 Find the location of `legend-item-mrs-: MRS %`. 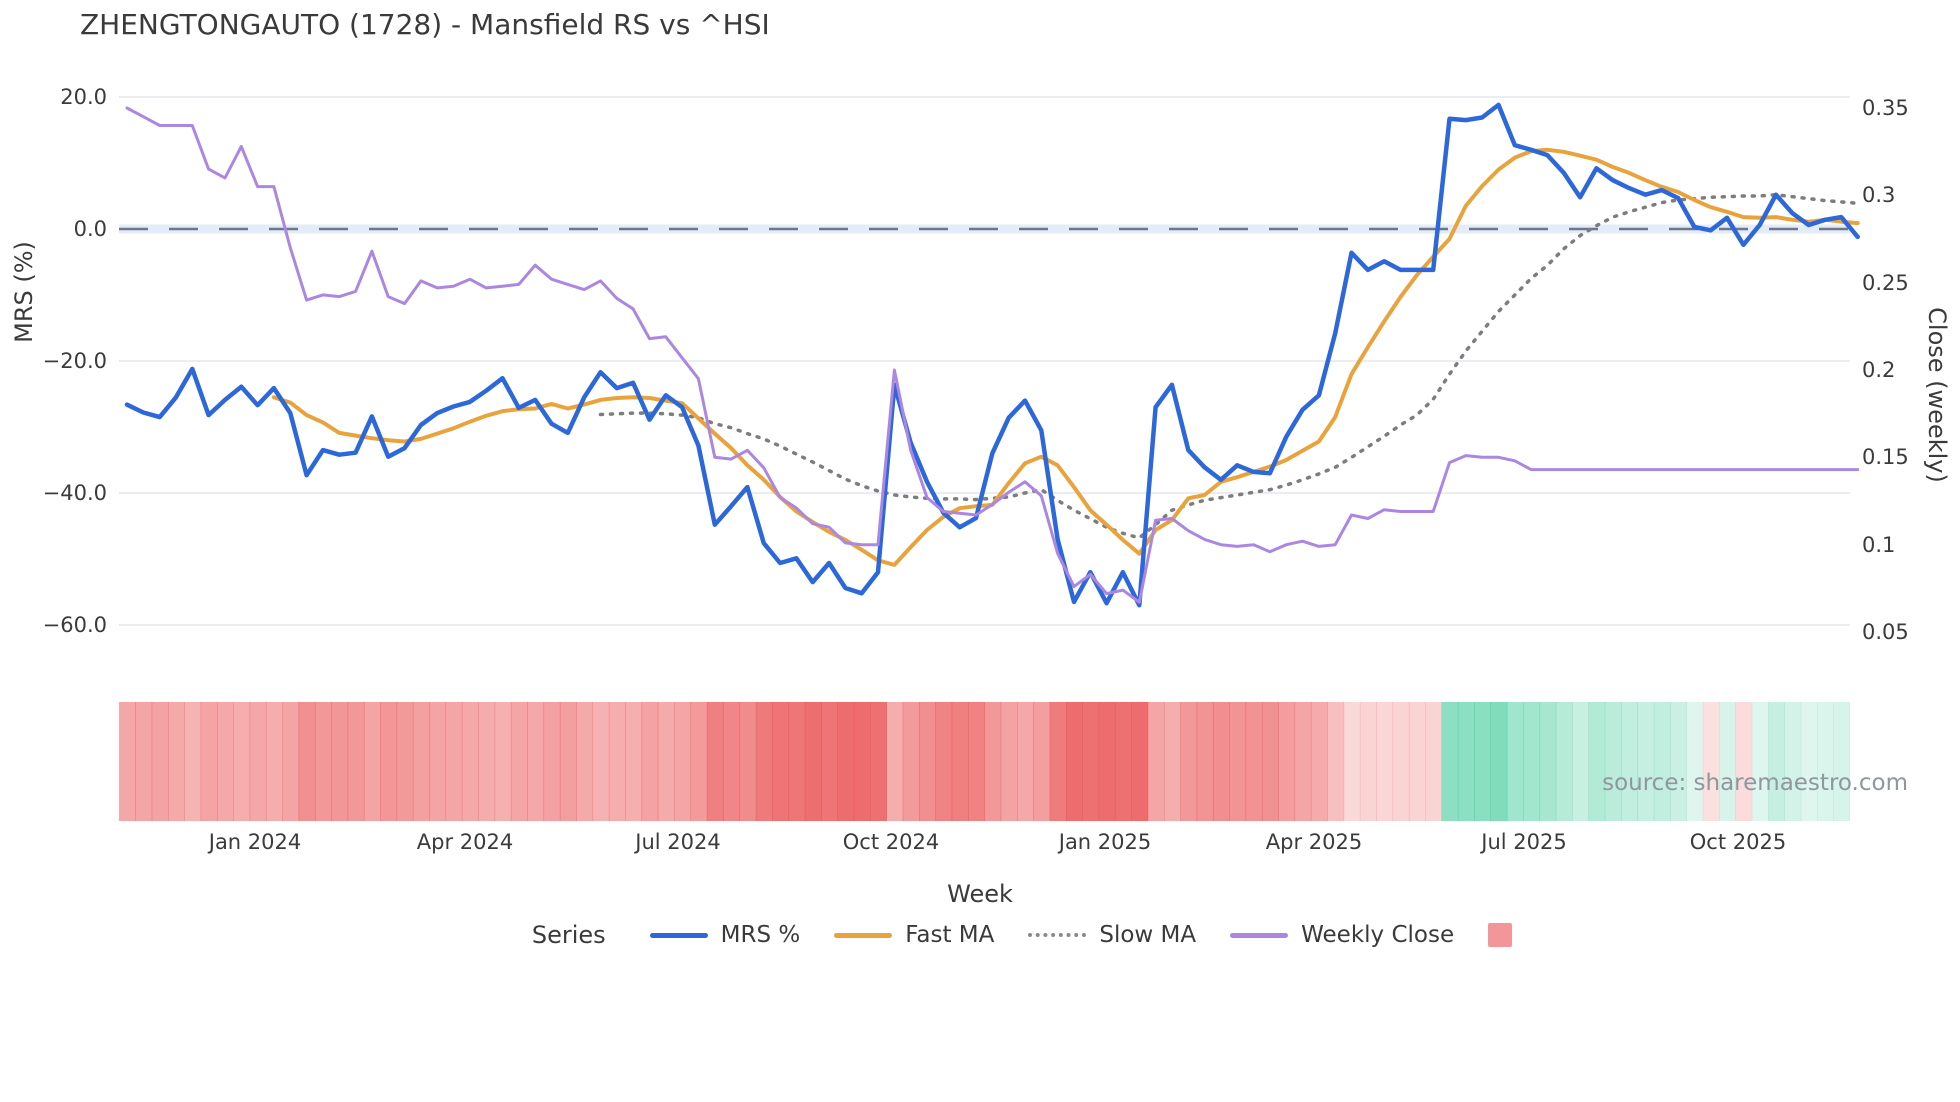

legend-item-mrs-: MRS % is located at coordinates (725, 935).